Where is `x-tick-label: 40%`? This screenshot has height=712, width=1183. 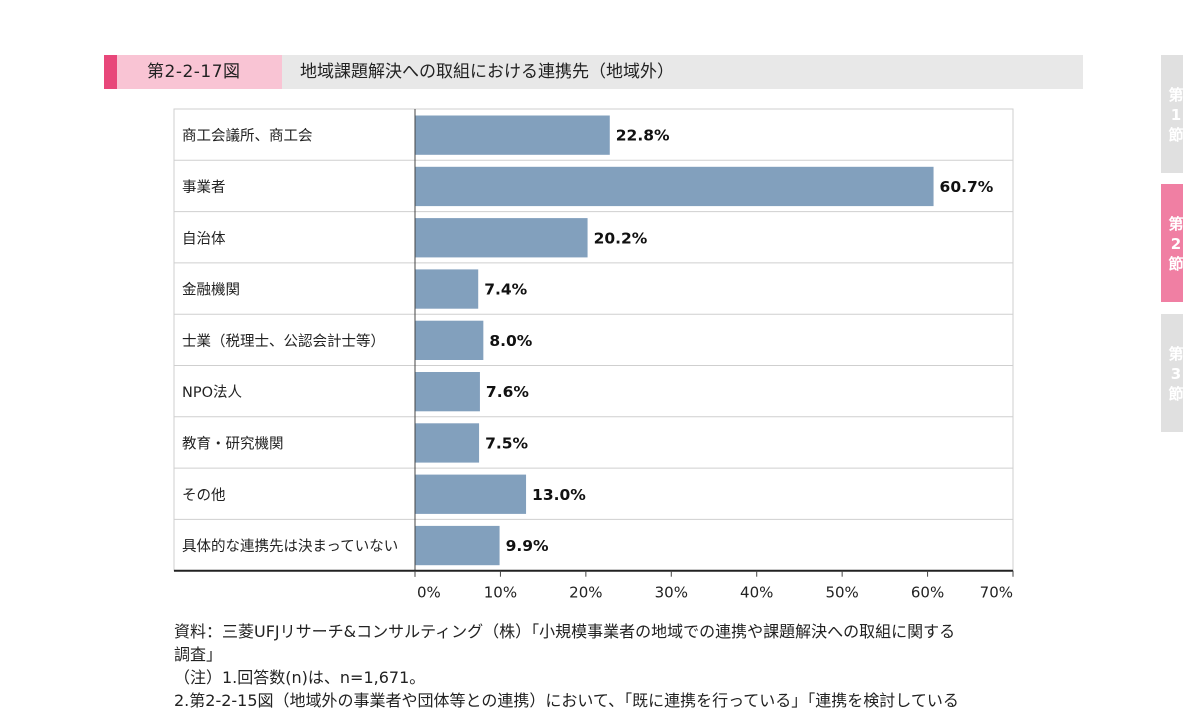
x-tick-label: 40% is located at coordinates (756, 593).